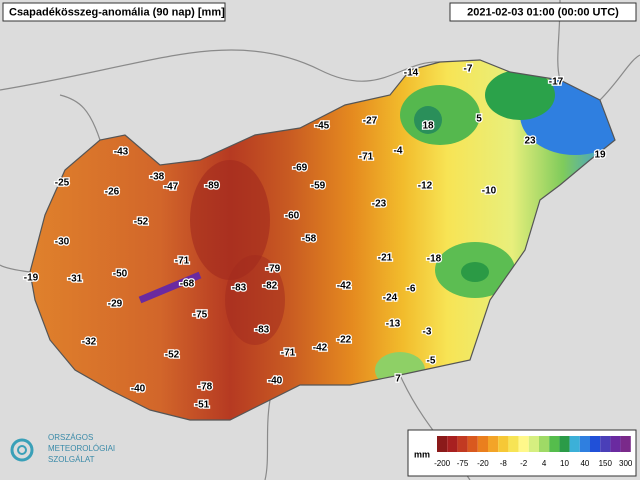  I want to click on legend-label: 150, so click(606, 463).